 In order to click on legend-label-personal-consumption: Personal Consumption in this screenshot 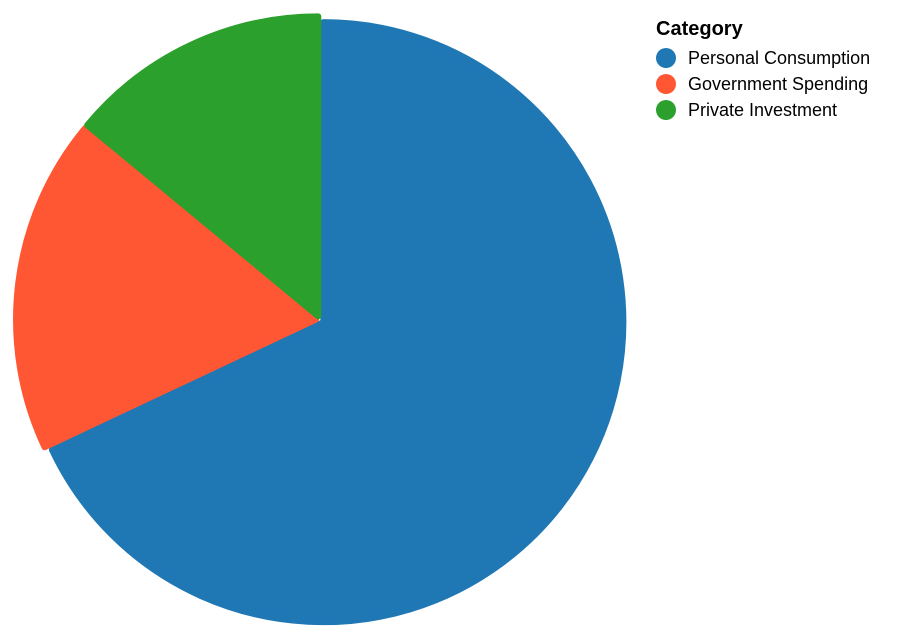, I will do `click(779, 57)`.